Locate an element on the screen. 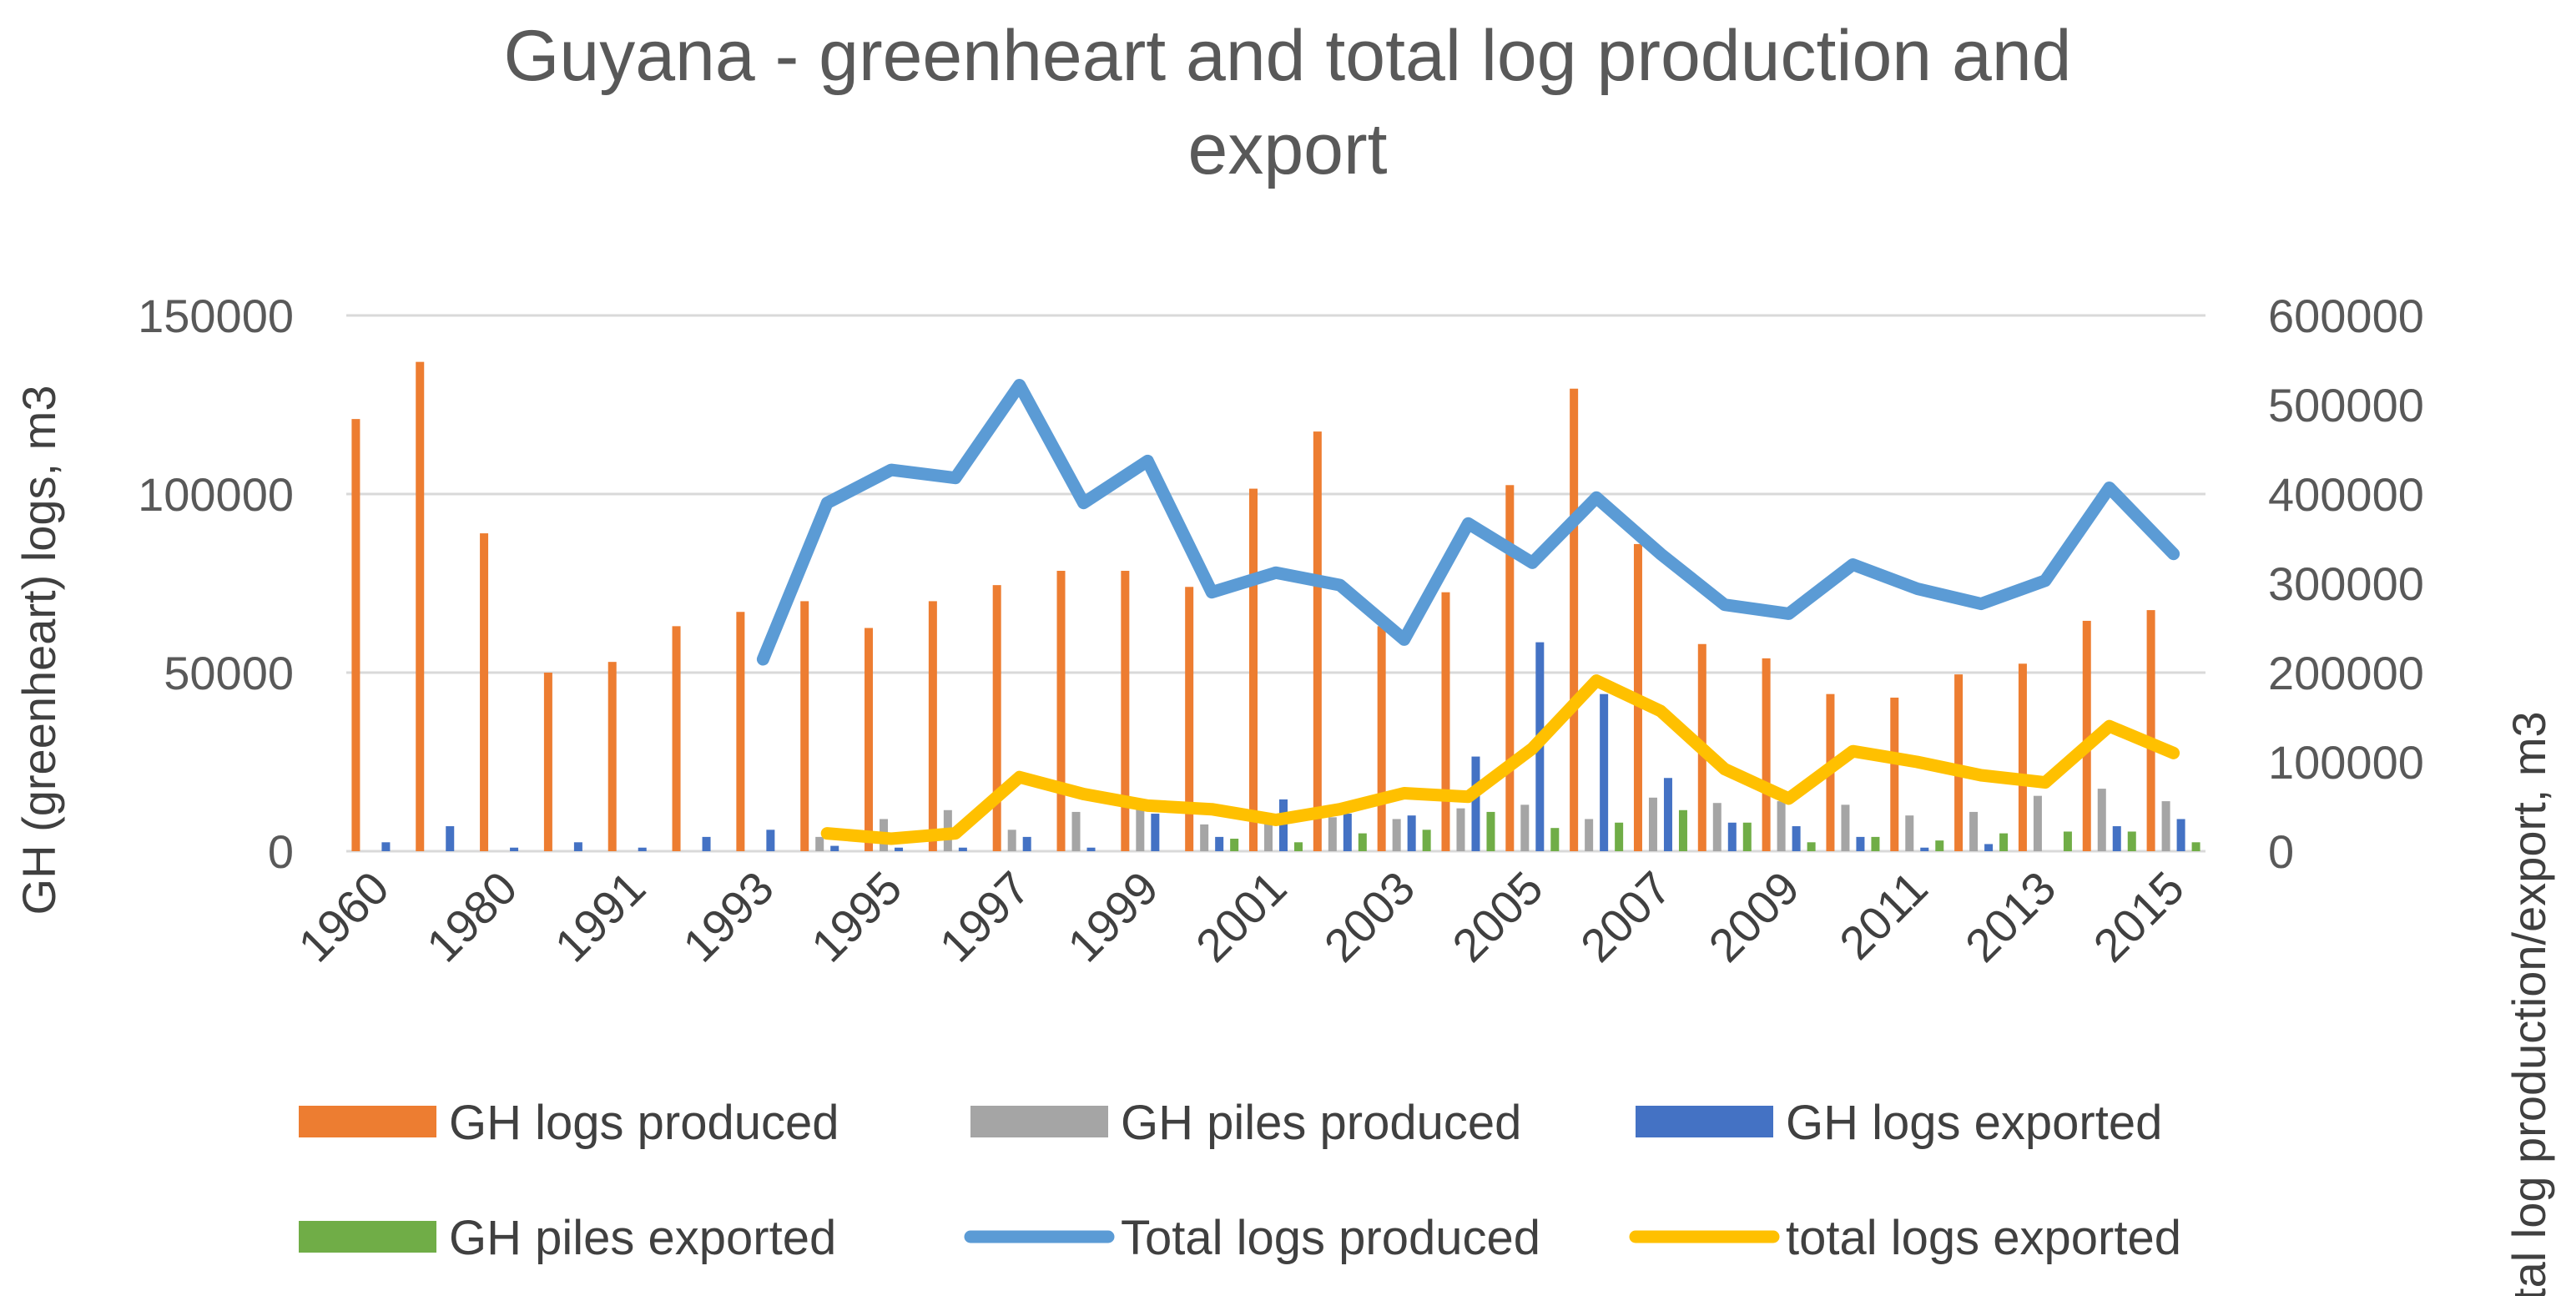 The width and height of the screenshot is (2576, 1296). bar-gh-piles-exported-2015 is located at coordinates (2195, 846).